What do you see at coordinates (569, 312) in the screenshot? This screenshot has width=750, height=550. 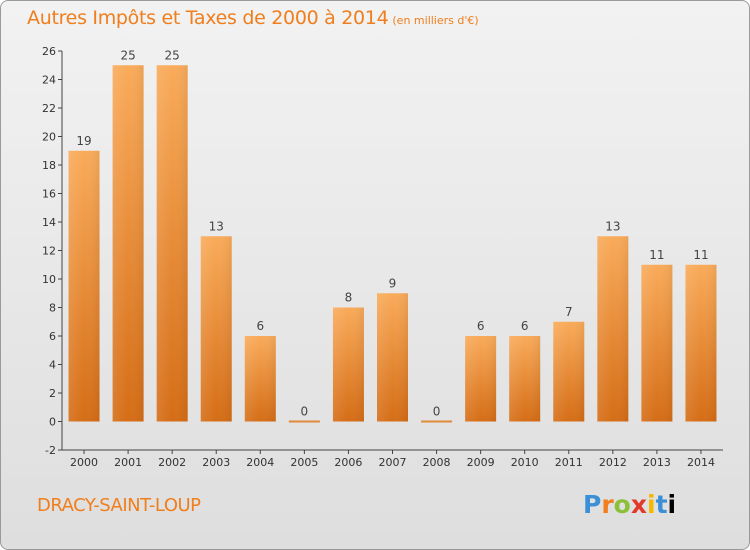 I see `bar-value-label: 7` at bounding box center [569, 312].